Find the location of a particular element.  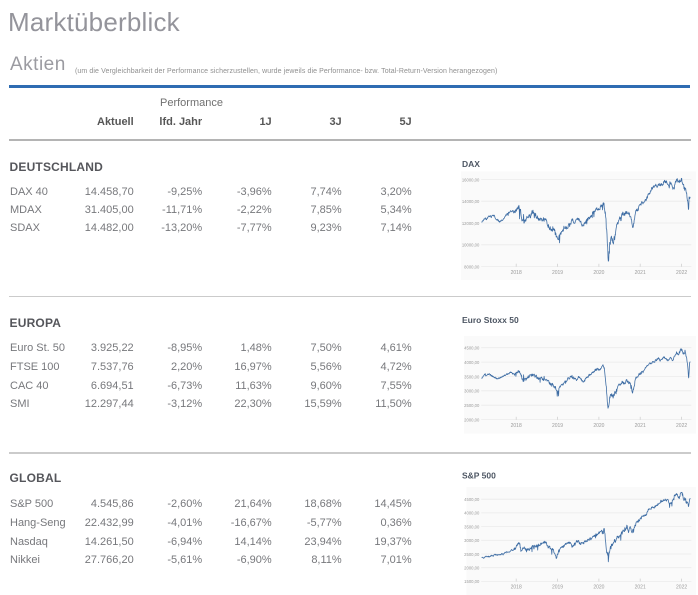

svg-text: 12000,00 is located at coordinates (471, 223).